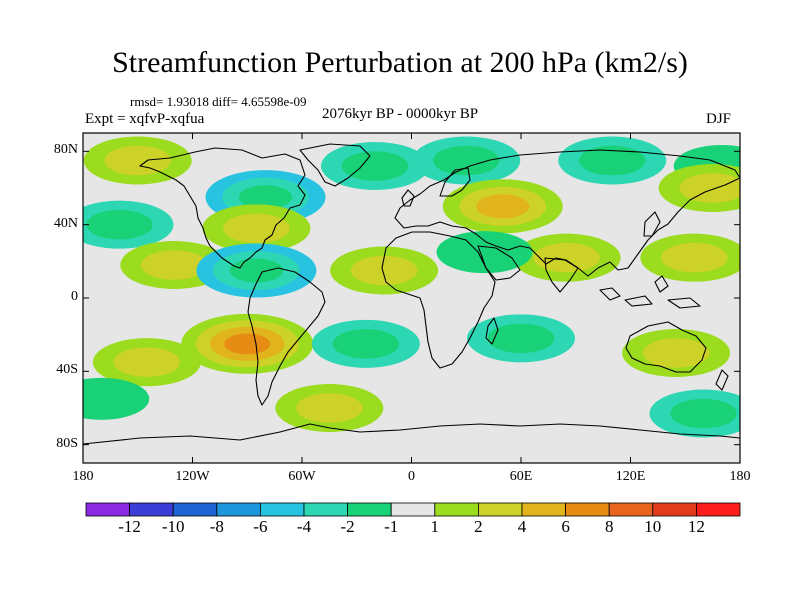 The height and width of the screenshot is (600, 800). What do you see at coordinates (435, 526) in the screenshot?
I see `colorbar-label: 1` at bounding box center [435, 526].